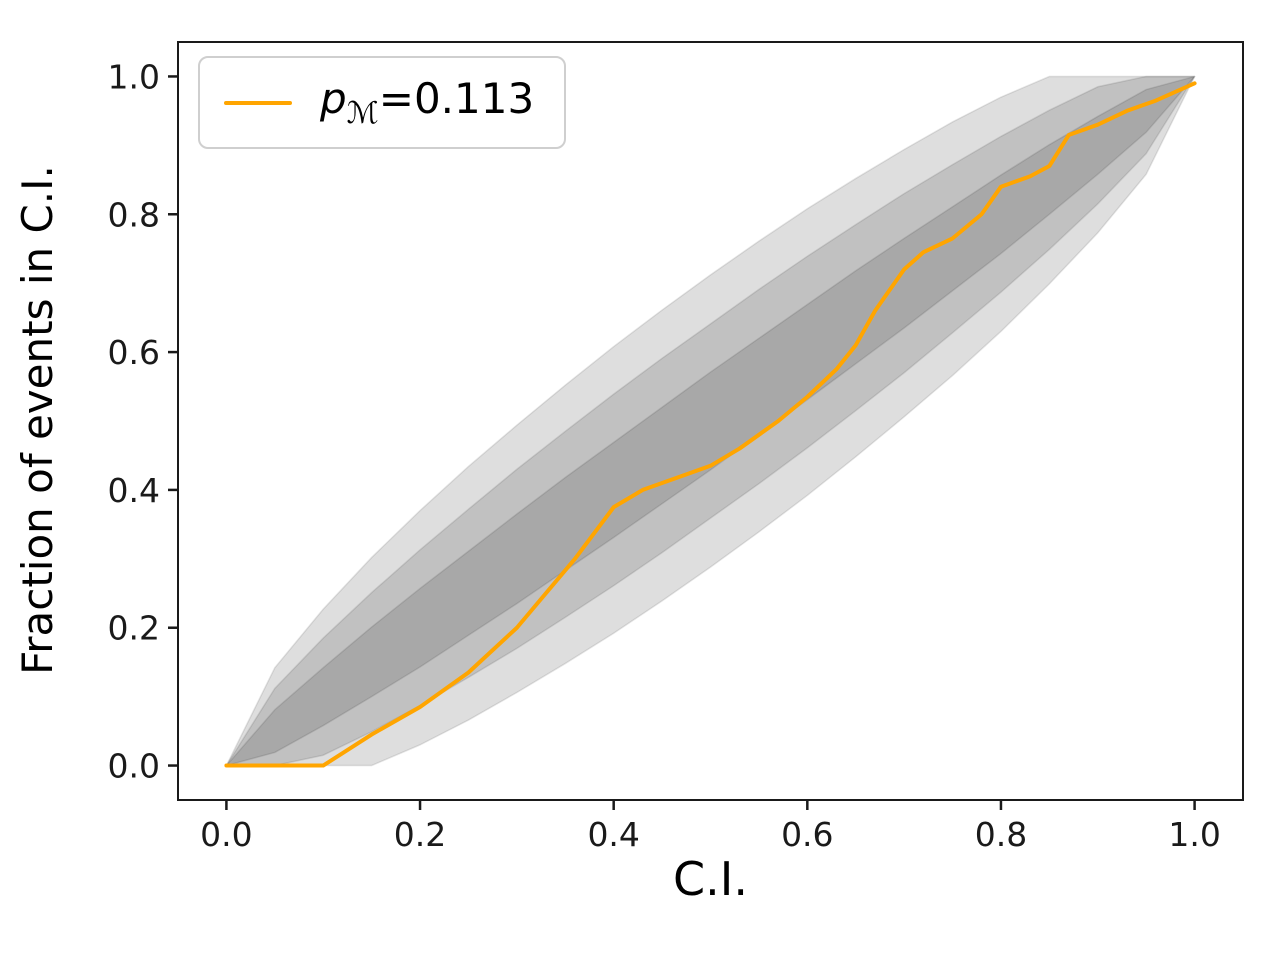  What do you see at coordinates (613, 834) in the screenshot?
I see `x-tick-label: 0.4` at bounding box center [613, 834].